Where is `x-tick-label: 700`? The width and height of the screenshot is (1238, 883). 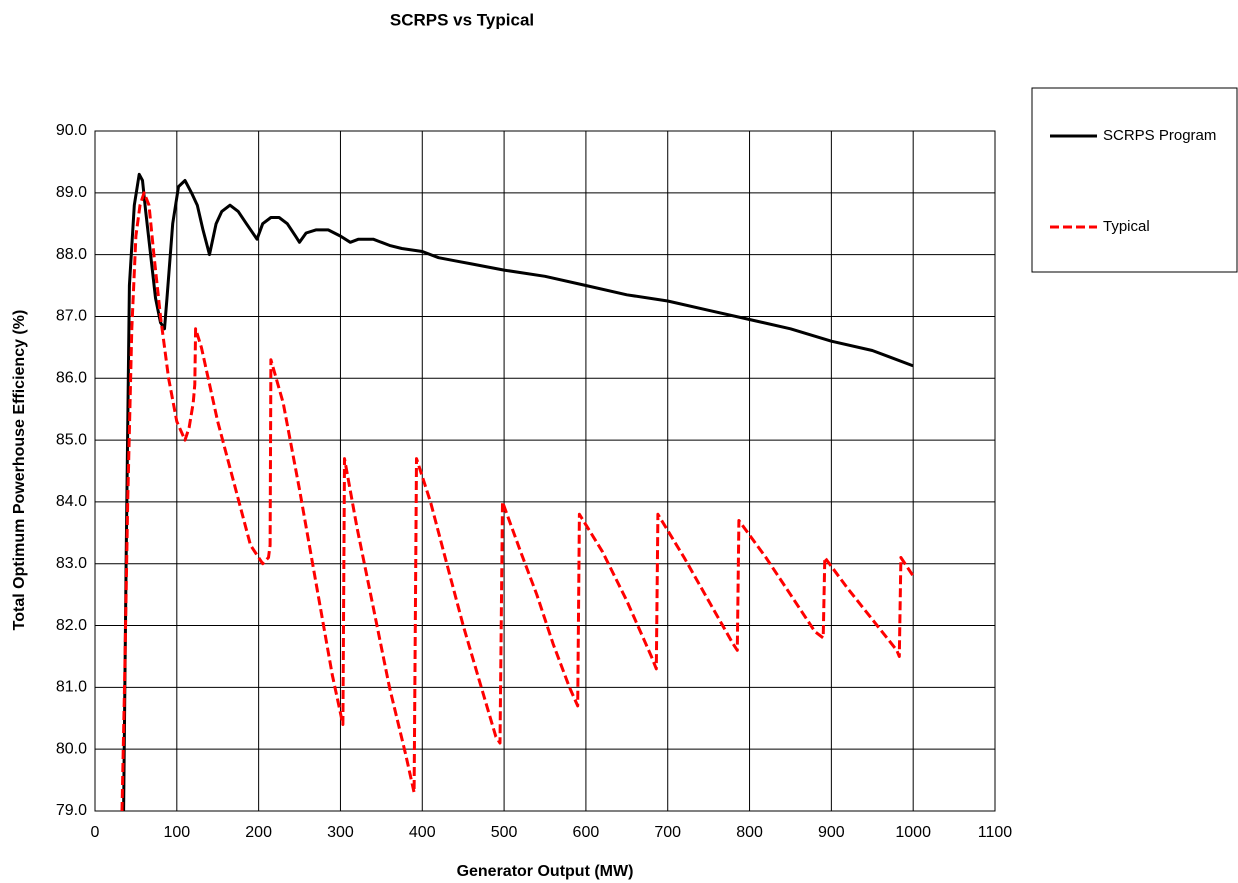 x-tick-label: 700 is located at coordinates (667, 832).